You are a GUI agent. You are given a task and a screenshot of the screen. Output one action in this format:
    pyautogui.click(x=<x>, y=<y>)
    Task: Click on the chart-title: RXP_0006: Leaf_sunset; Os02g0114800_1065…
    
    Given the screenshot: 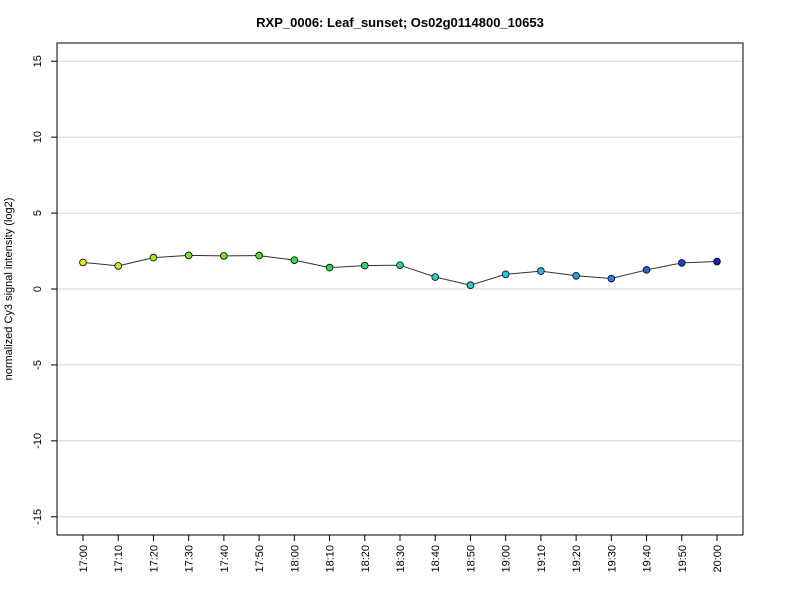 What is the action you would take?
    pyautogui.click(x=400, y=22)
    